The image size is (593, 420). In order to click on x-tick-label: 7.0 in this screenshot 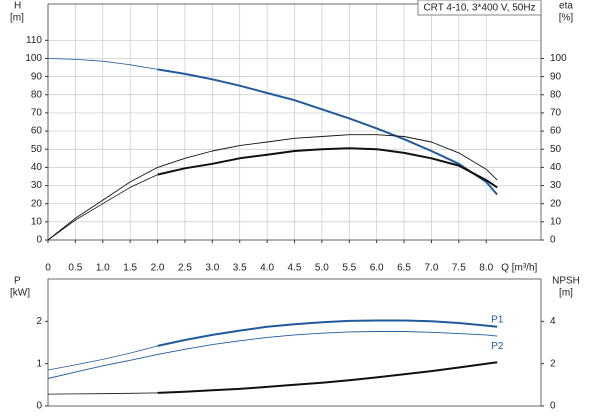, I will do `click(431, 268)`.